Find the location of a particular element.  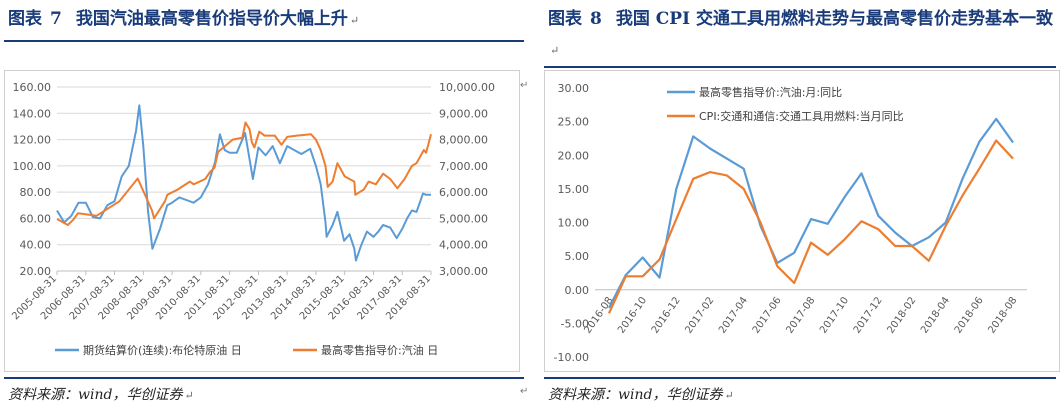

legend-label: 最高零售指导价:汽油:月:同比 is located at coordinates (770, 92).